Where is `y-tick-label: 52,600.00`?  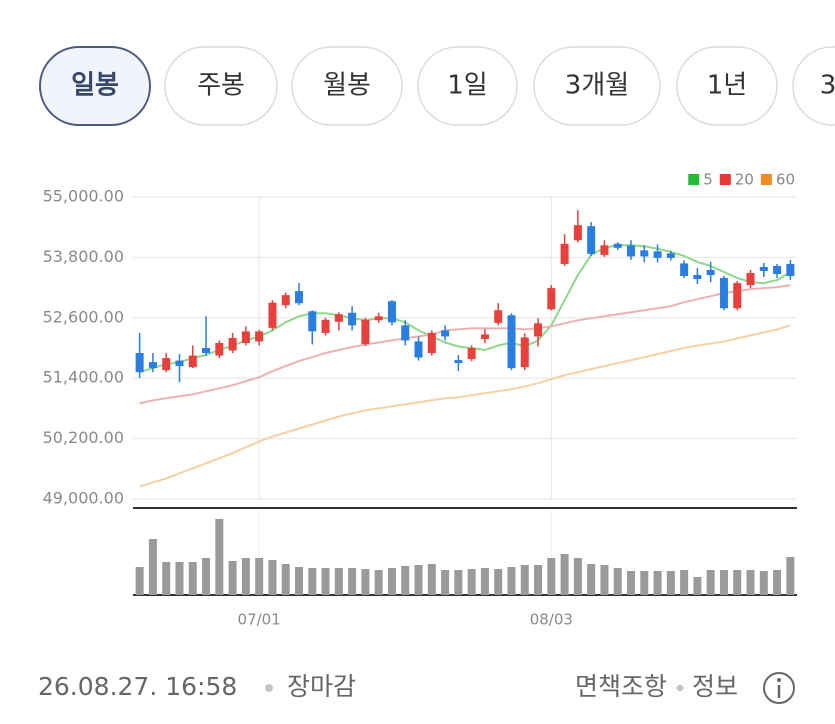
y-tick-label: 52,600.00 is located at coordinates (83, 316).